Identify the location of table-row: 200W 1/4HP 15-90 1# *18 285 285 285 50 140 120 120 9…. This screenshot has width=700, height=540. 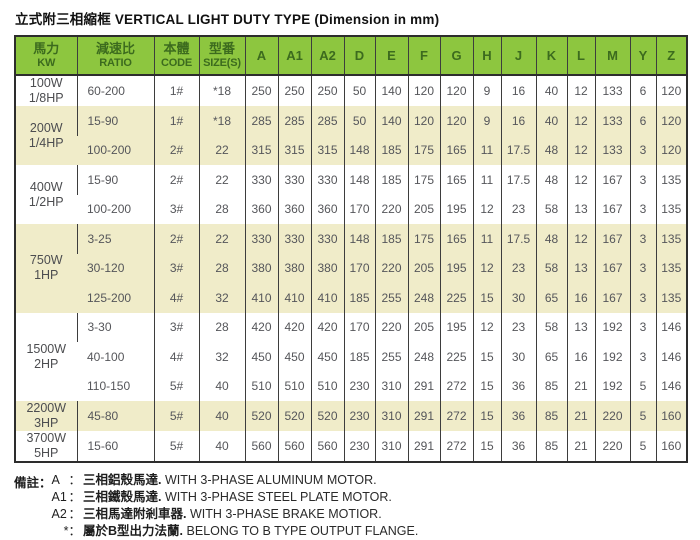
(351, 135).